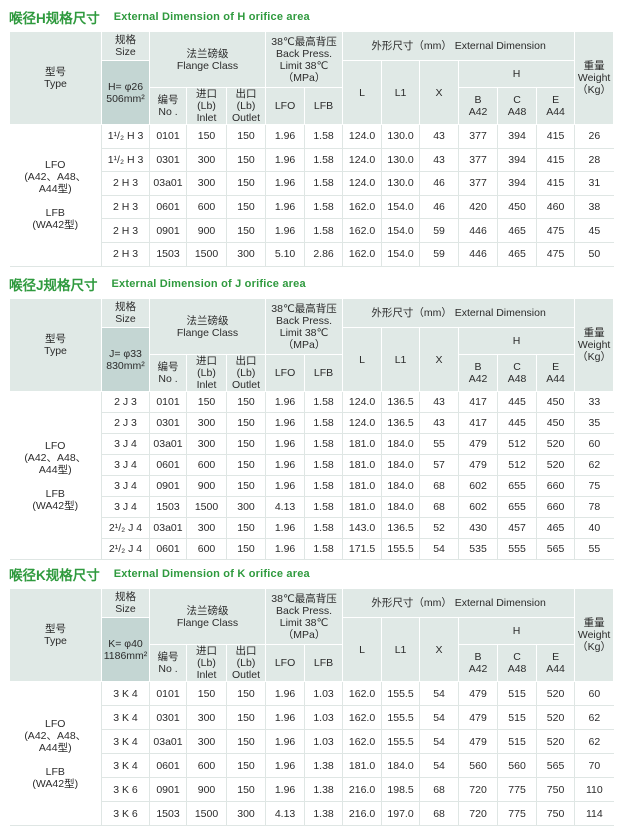 The image size is (620, 827). Describe the element at coordinates (555, 379) in the screenshot. I see `header-line: A44` at that location.